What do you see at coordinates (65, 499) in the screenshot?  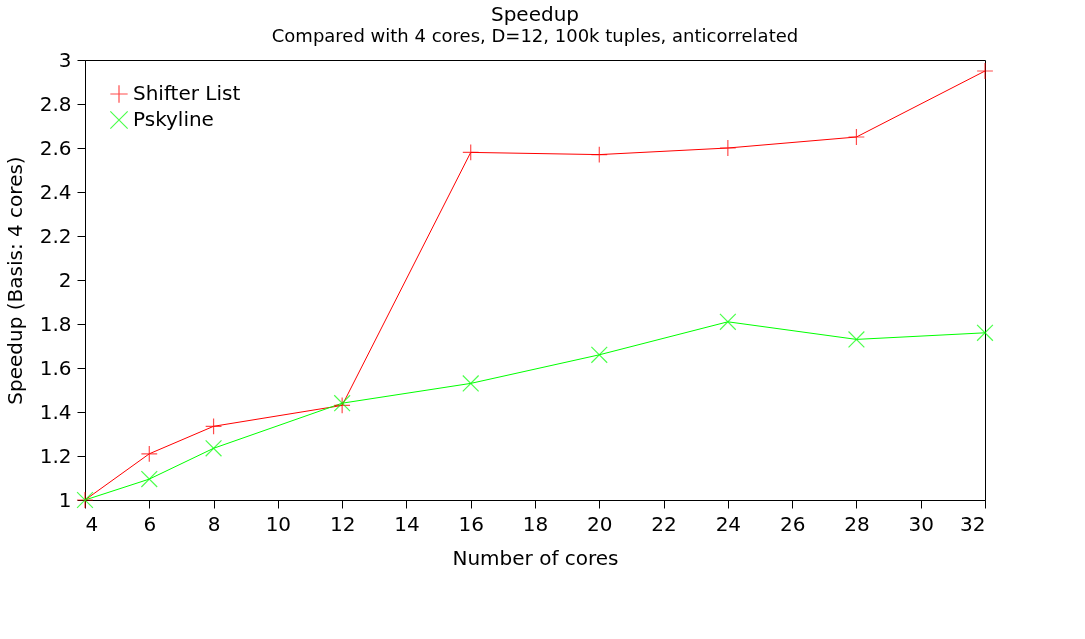 I see `y-tick-label: 1` at bounding box center [65, 499].